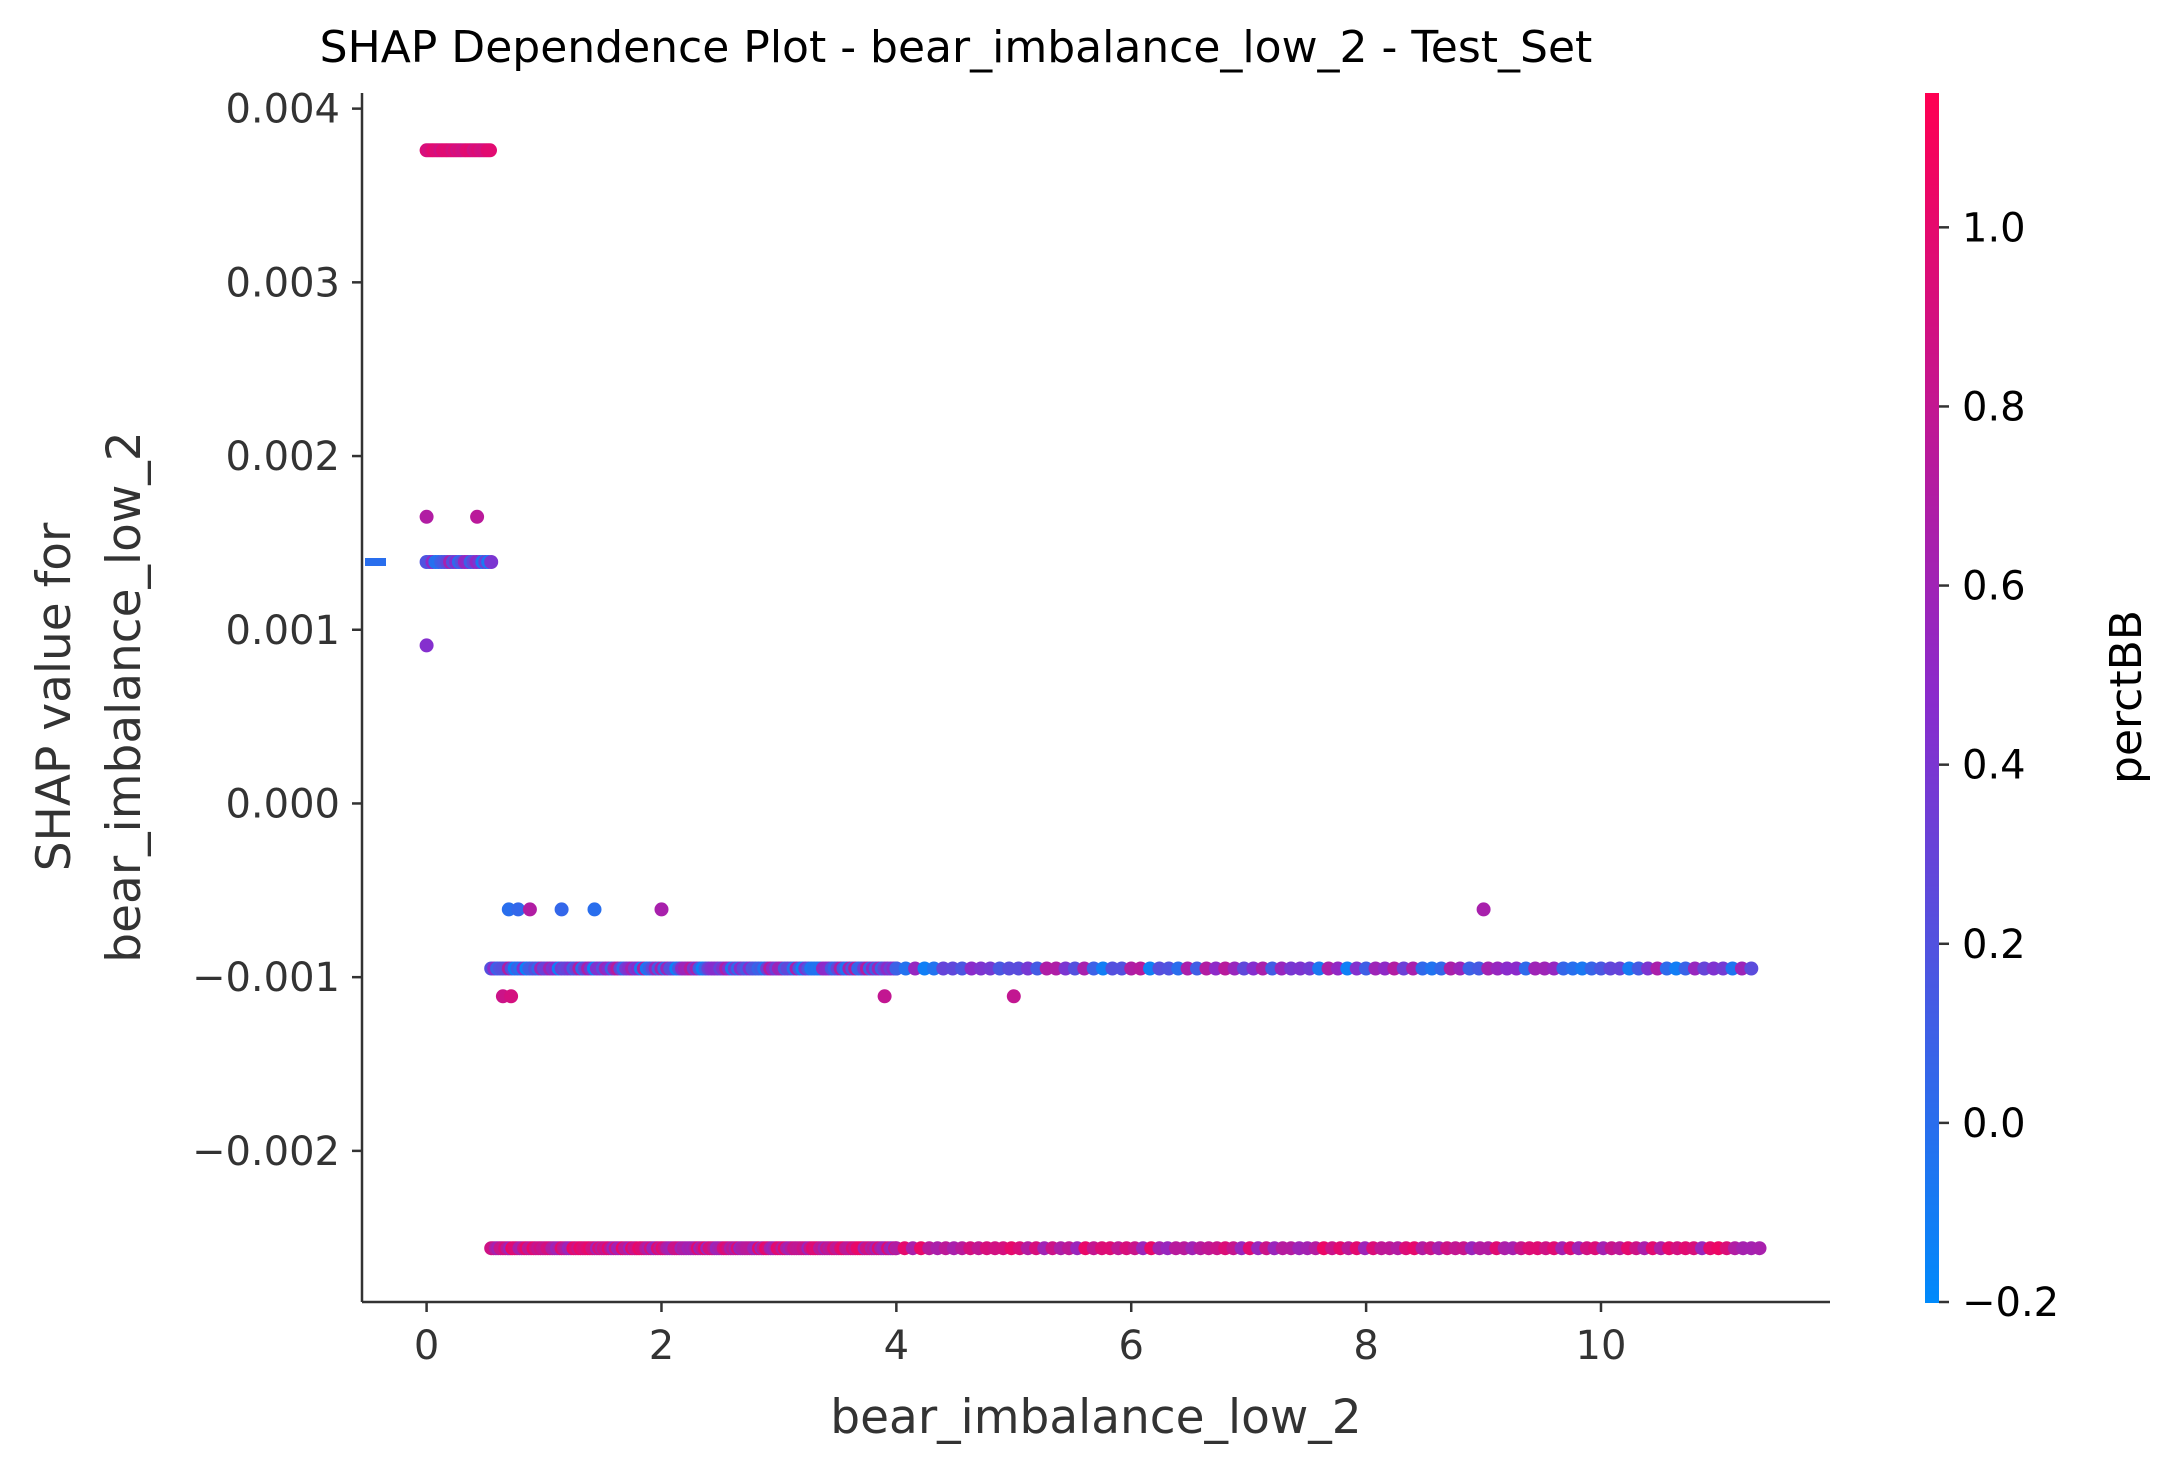  What do you see at coordinates (1994, 228) in the screenshot?
I see `colorbar-tick-label: 1.0` at bounding box center [1994, 228].